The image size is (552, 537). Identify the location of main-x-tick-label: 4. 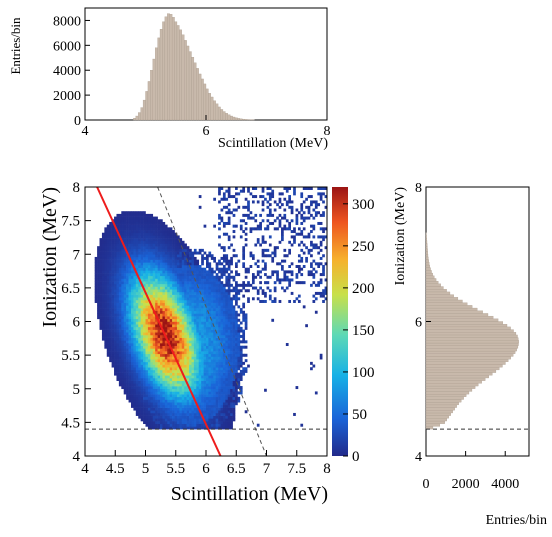
(85, 469).